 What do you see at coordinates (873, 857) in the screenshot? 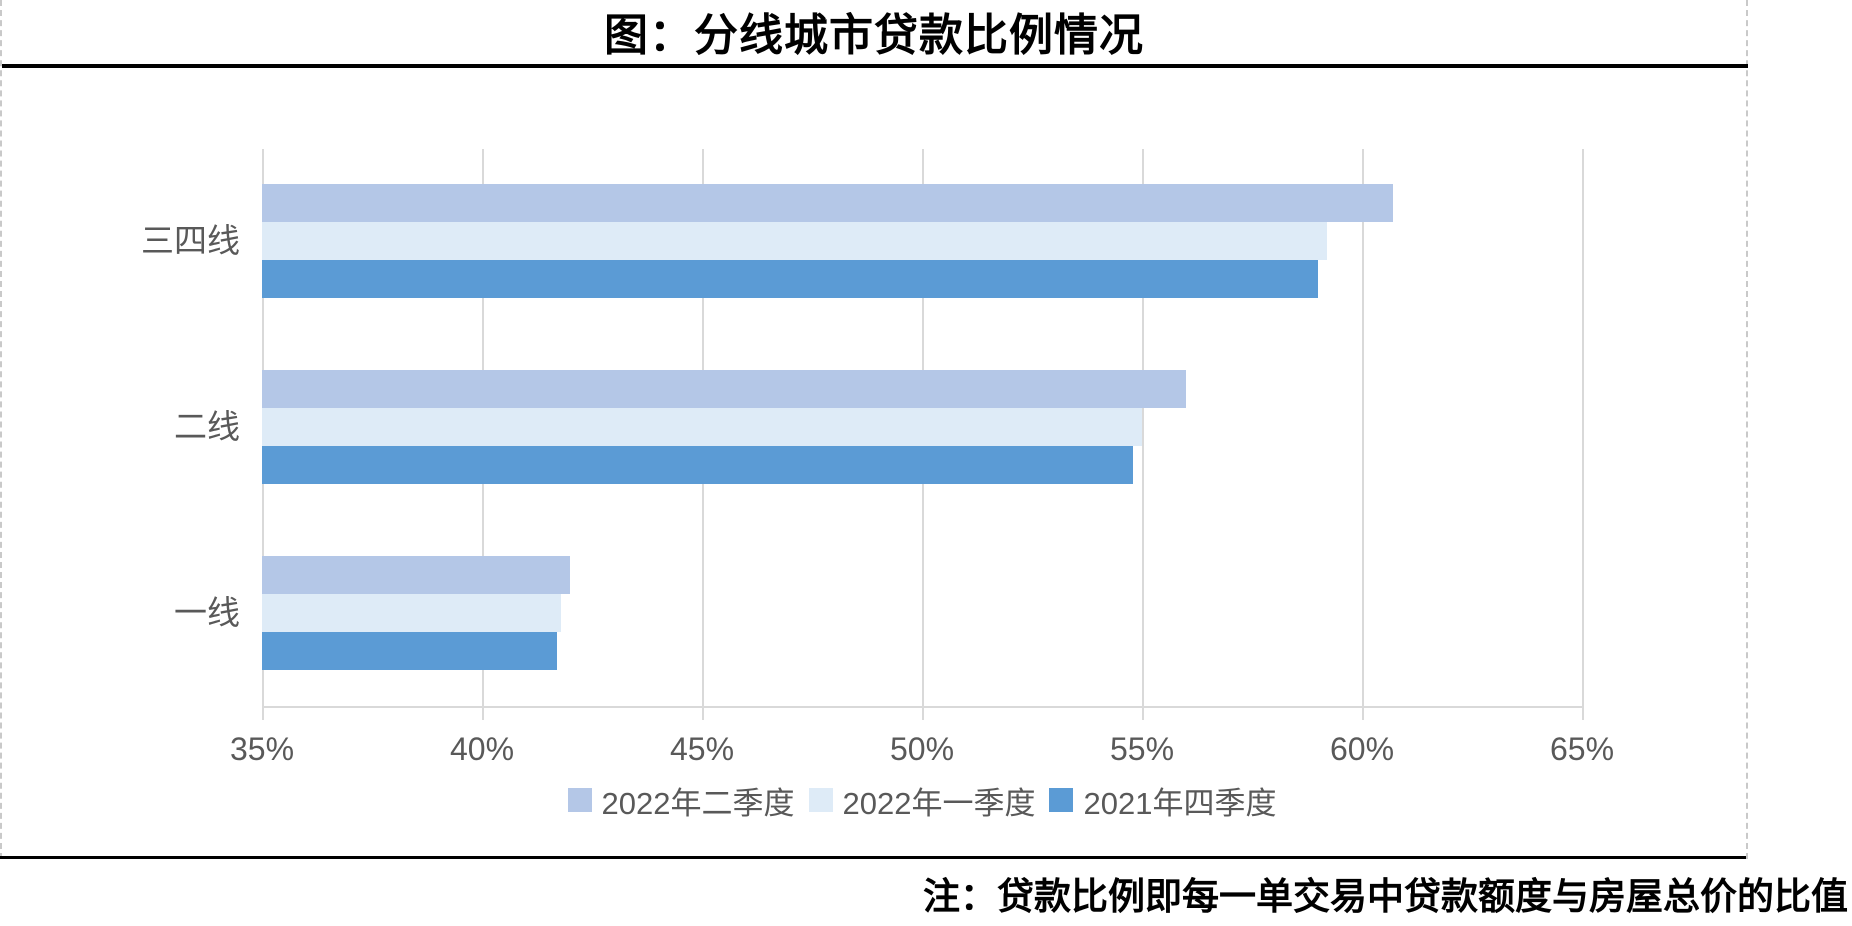
I see `chart-bottom-rule` at bounding box center [873, 857].